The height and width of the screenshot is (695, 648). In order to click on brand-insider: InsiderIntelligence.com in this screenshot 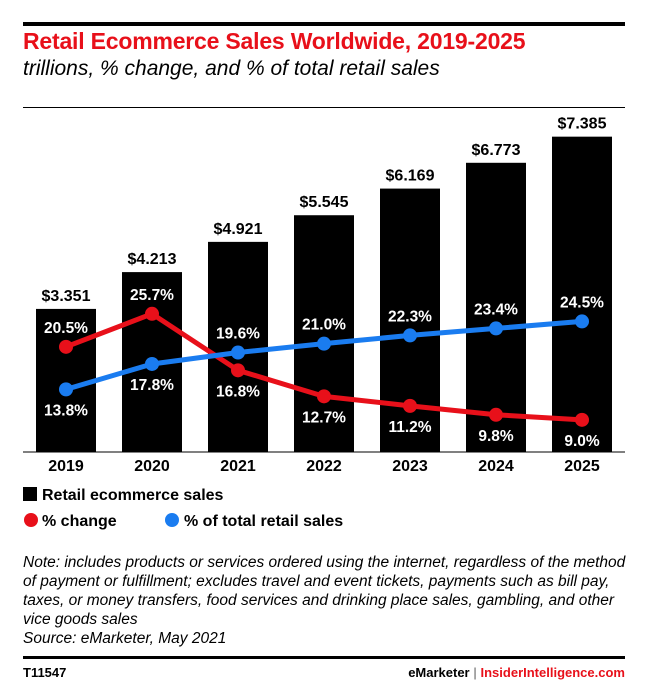, I will do `click(553, 672)`.